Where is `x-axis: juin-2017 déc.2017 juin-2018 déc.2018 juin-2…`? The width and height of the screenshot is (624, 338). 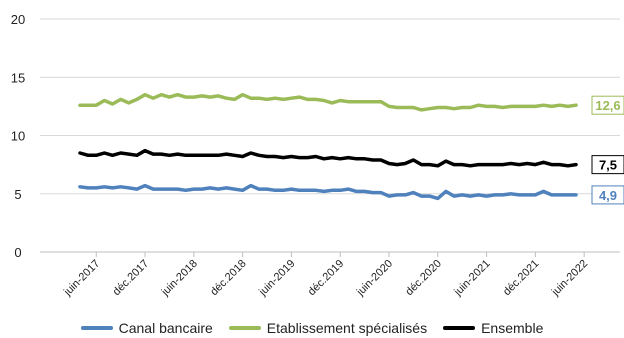
x-axis: juin-2017 déc.2017 juin-2018 déc.2018 juin-2… is located at coordinates (325, 275).